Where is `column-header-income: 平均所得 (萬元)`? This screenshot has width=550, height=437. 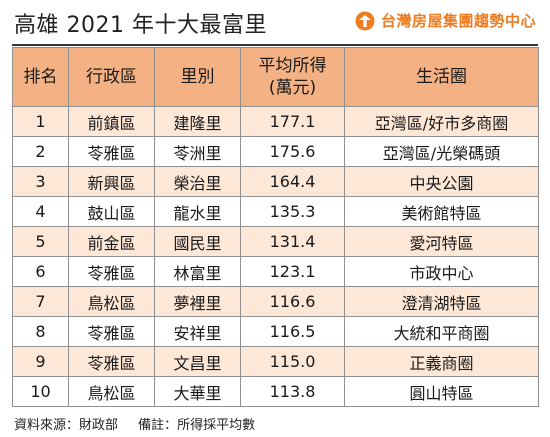 column-header-income: 平均所得 (萬元) is located at coordinates (292, 77).